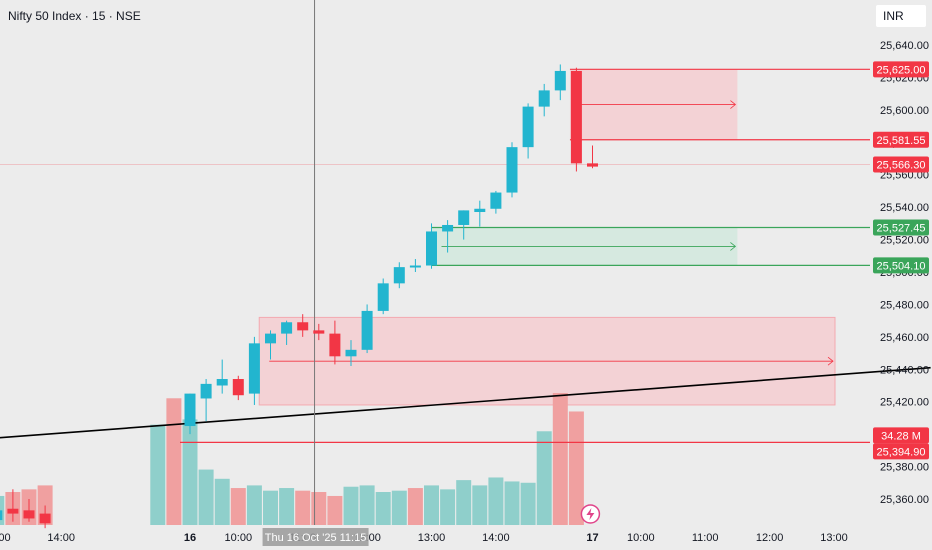 Image resolution: width=932 pixels, height=550 pixels. What do you see at coordinates (904, 111) in the screenshot?
I see `y-tick-label: 25,600.00` at bounding box center [904, 111].